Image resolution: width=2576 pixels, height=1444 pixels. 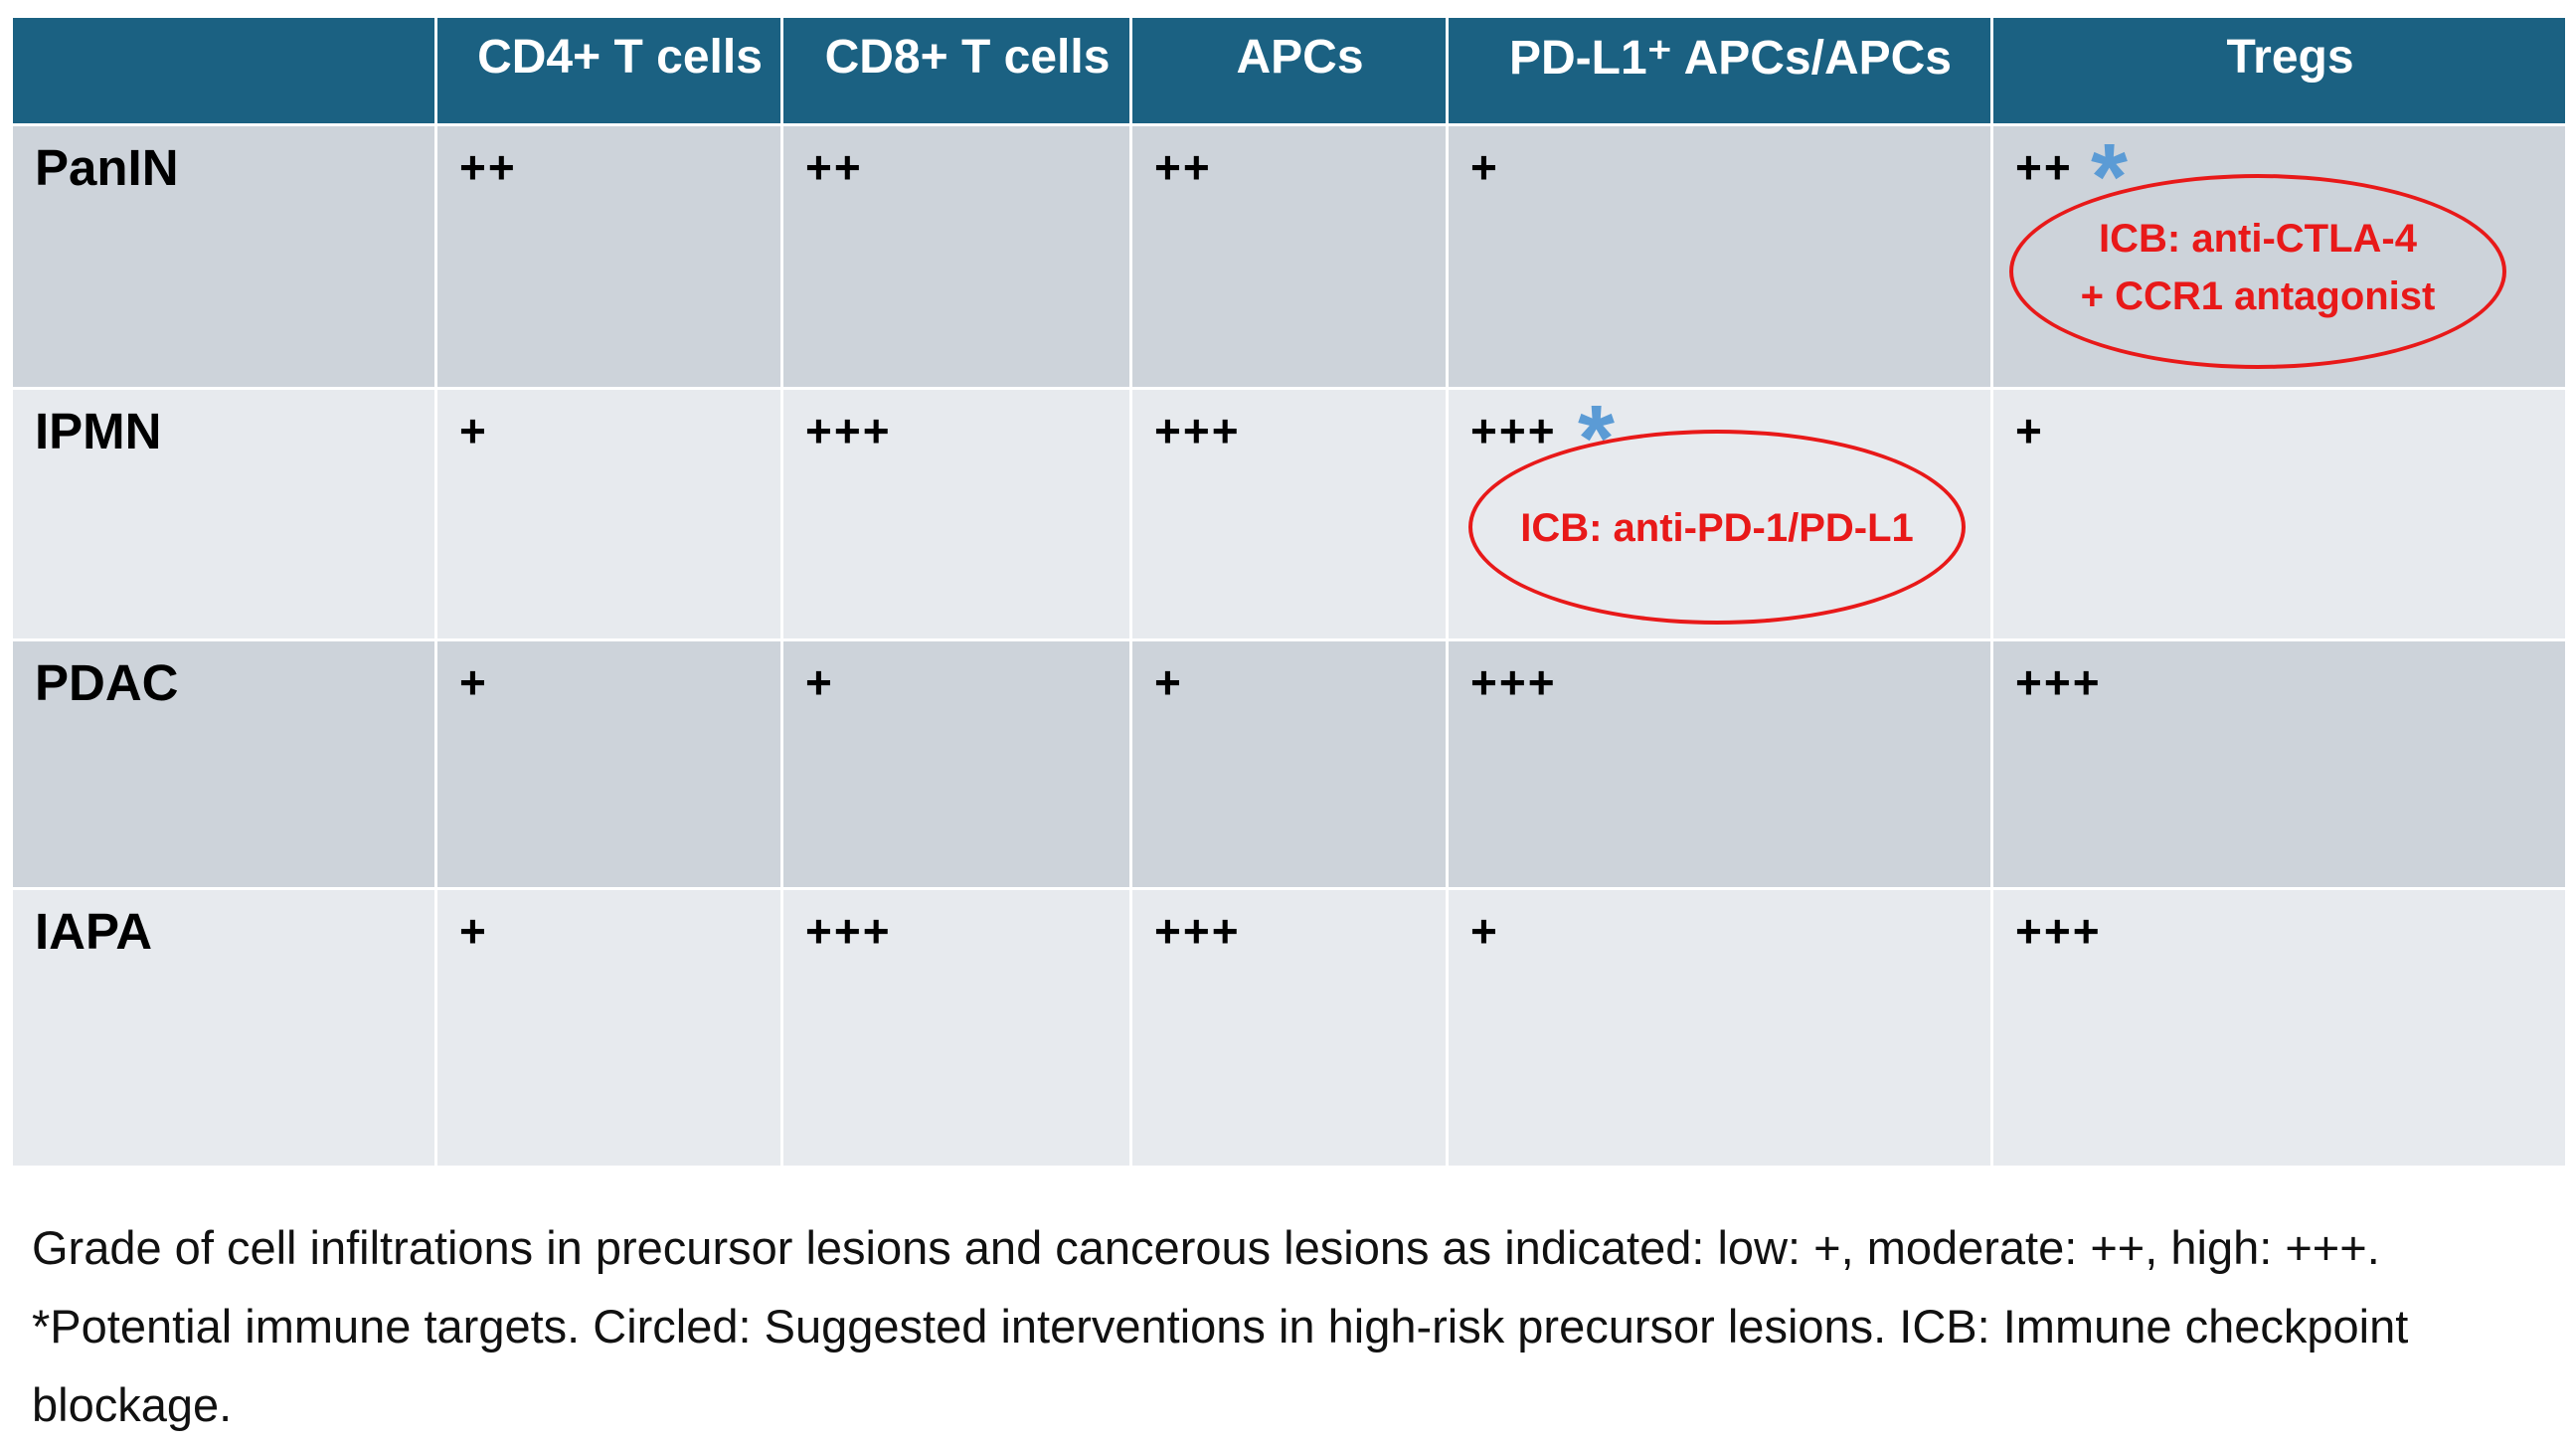 I want to click on header-pdl1: PD-L1⁺ APCs/APCs, so click(x=1719, y=70).